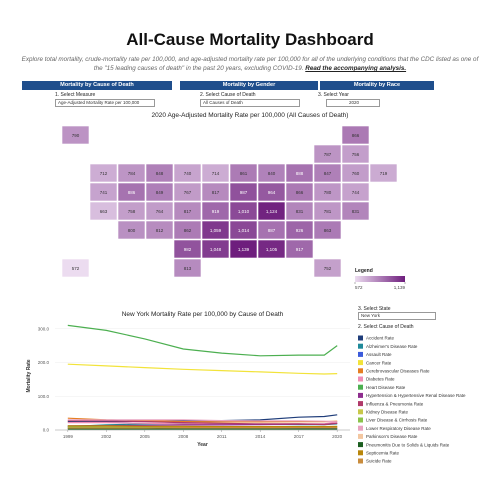 This screenshot has height=500, width=500. Describe the element at coordinates (106, 436) in the screenshot. I see `x-tick-label: 2002` at that location.